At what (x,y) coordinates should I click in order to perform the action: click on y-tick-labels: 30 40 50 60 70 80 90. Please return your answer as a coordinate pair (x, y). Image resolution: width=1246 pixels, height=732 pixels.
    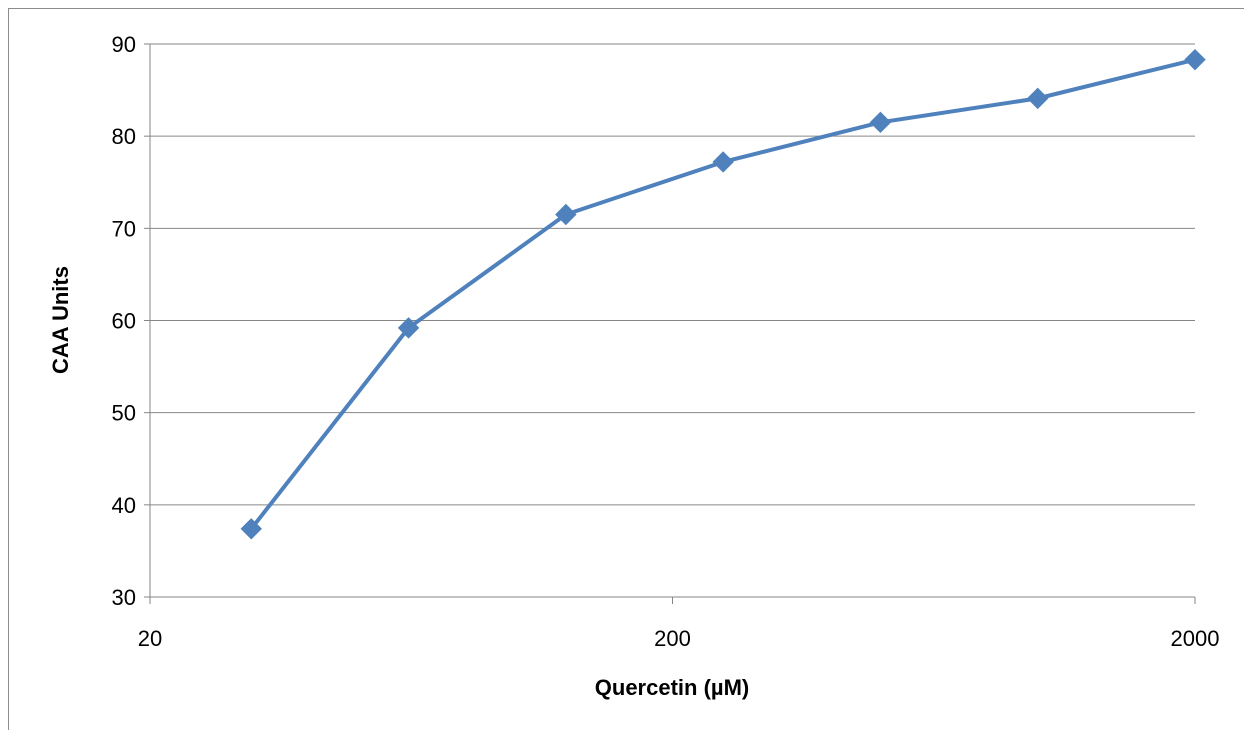
    Looking at the image, I should click on (124, 321).